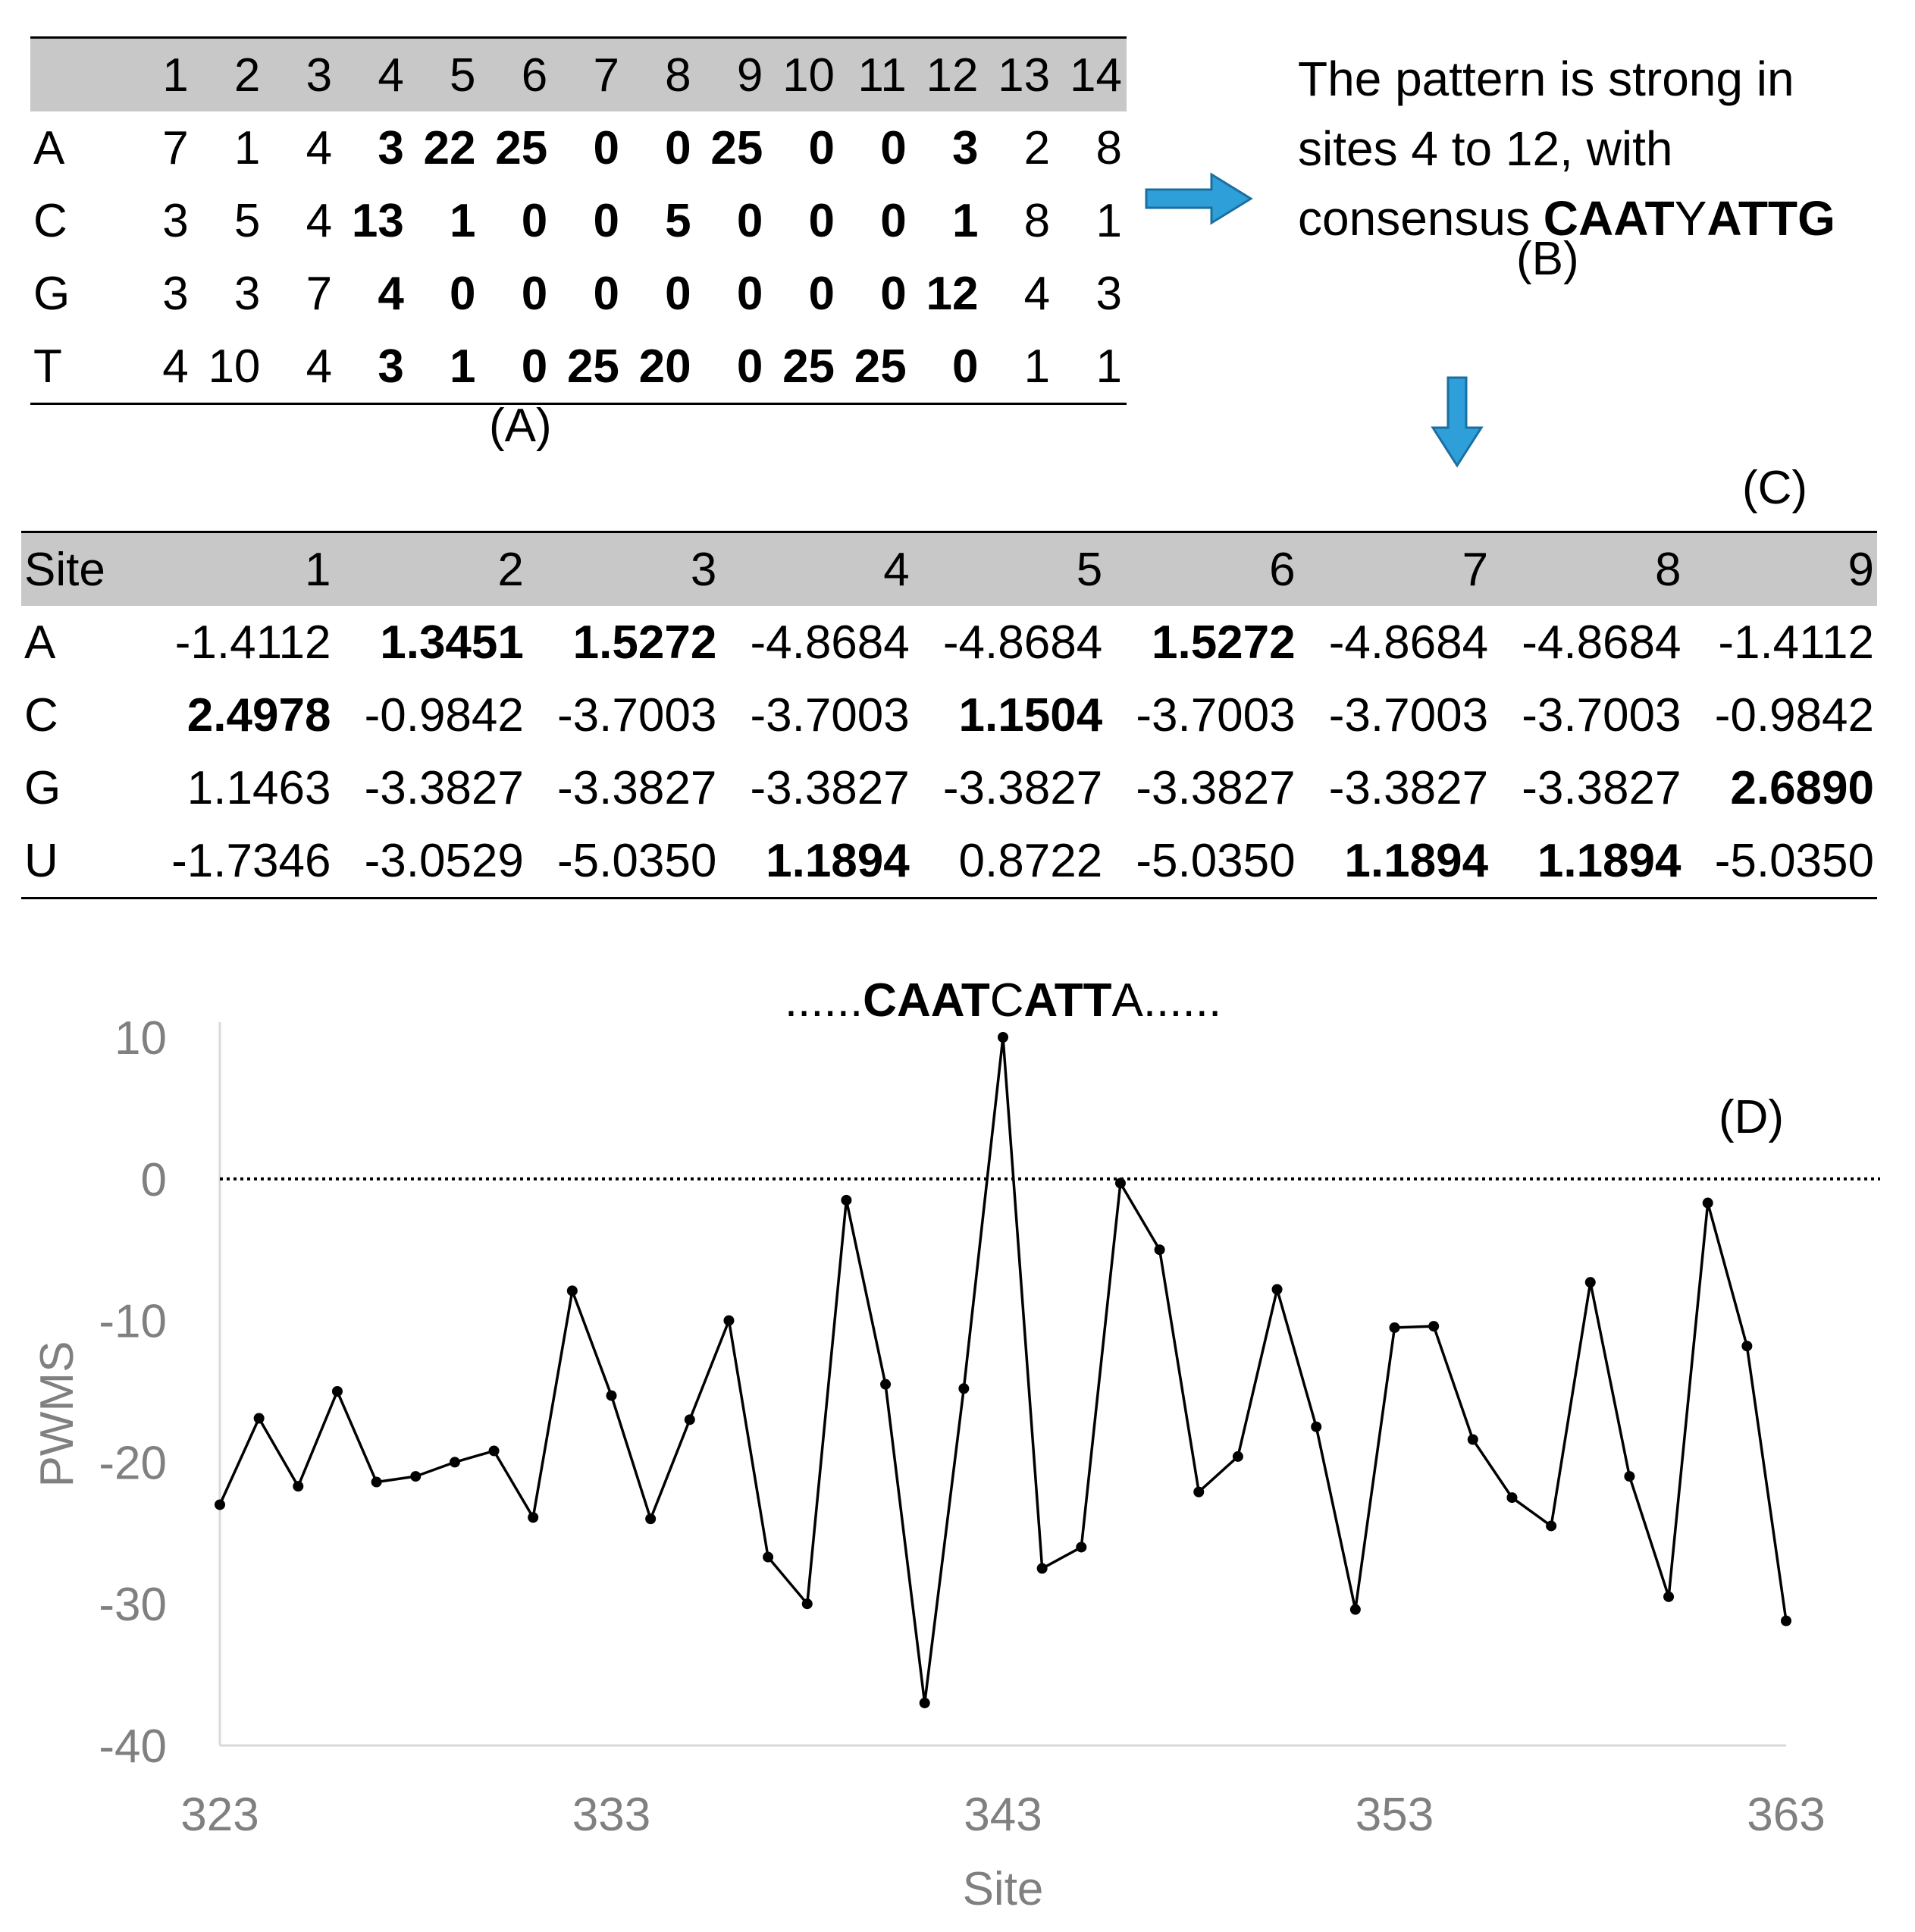  I want to click on annotation-segment: A, so click(1127, 1000).